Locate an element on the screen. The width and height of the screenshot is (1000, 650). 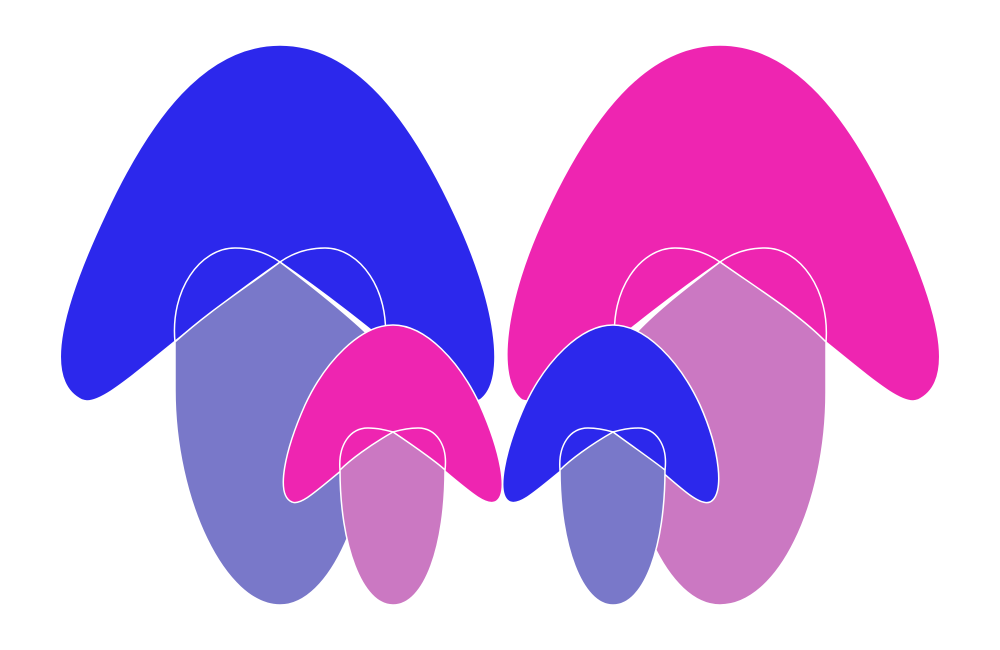
left-small-heart-outline is located at coordinates (393, 449).